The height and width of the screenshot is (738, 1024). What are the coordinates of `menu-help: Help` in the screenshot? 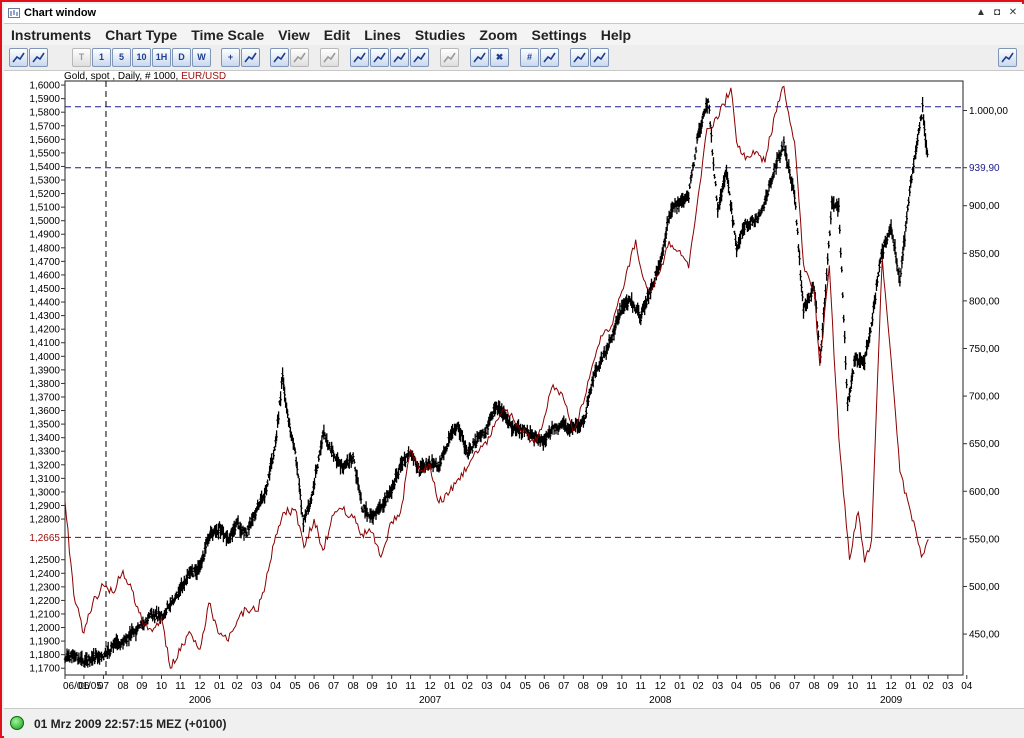 It's located at (616, 34).